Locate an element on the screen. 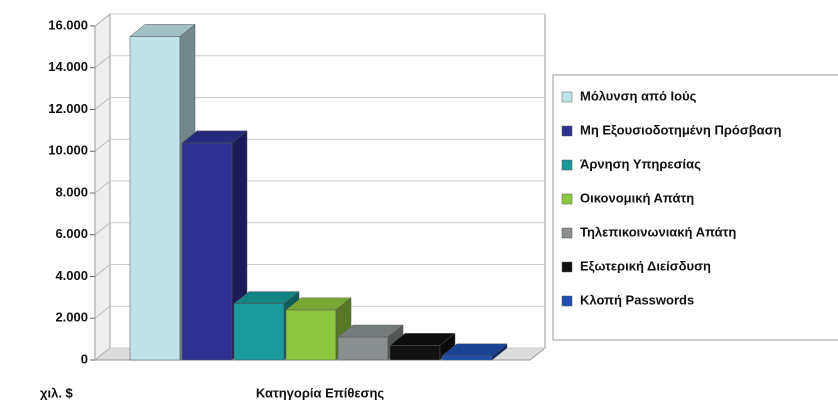 This screenshot has width=838, height=406. y-tick-label: 12.000 is located at coordinates (68, 108).